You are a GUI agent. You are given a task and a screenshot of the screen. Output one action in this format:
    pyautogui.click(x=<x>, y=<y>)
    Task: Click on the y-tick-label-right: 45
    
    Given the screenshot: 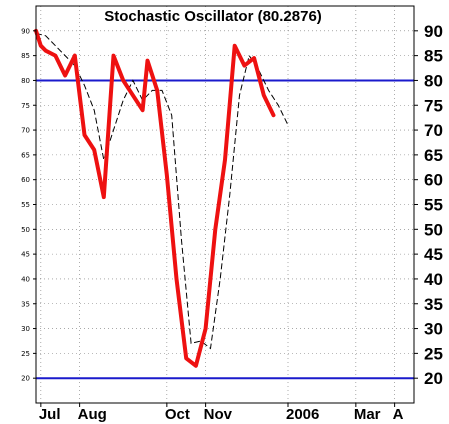 What is the action you would take?
    pyautogui.click(x=433, y=254)
    